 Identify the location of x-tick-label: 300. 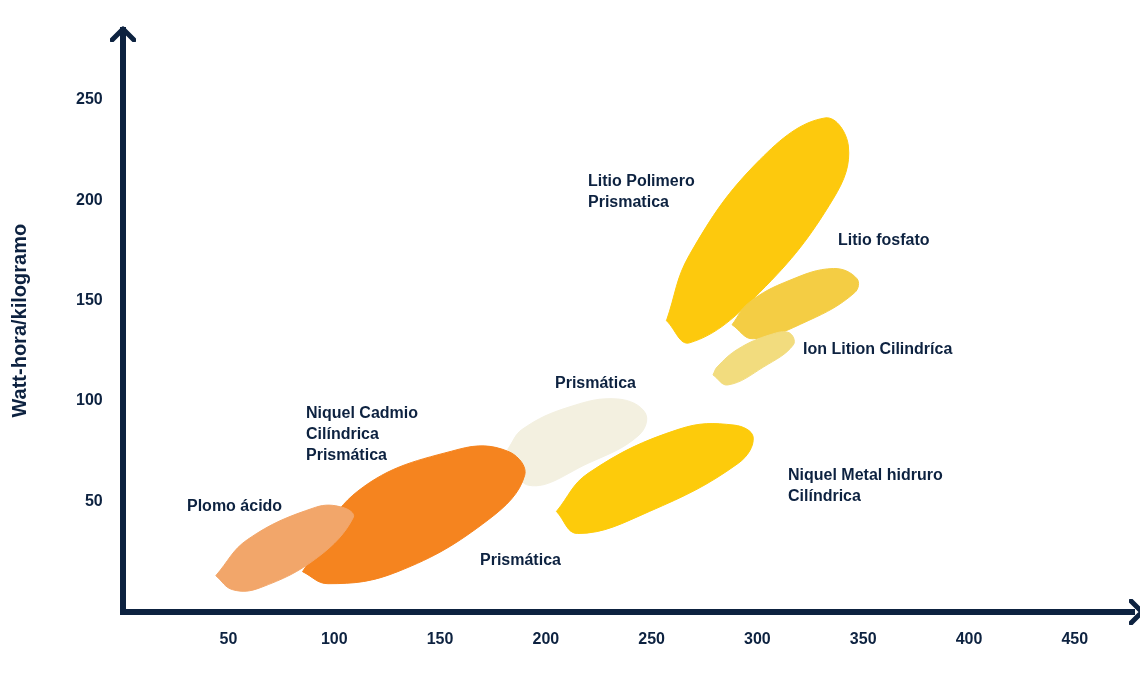
(757, 638).